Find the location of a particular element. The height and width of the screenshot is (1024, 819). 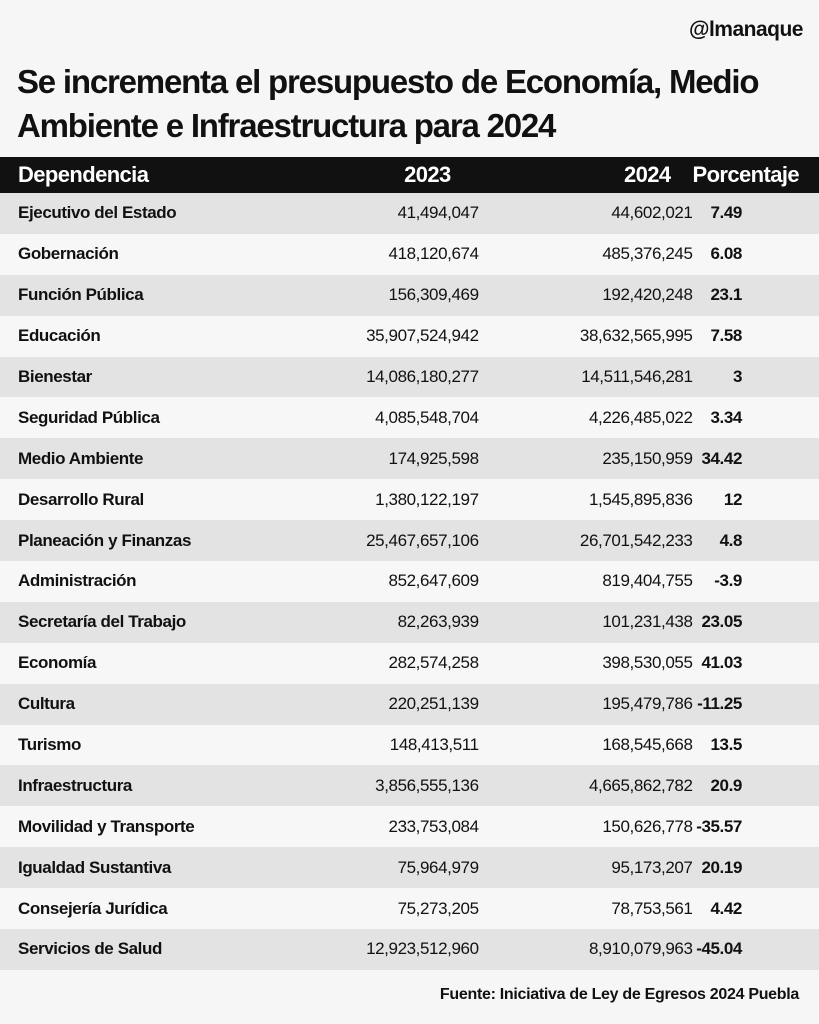

dependencia-cell: Turismo is located at coordinates (50, 745).